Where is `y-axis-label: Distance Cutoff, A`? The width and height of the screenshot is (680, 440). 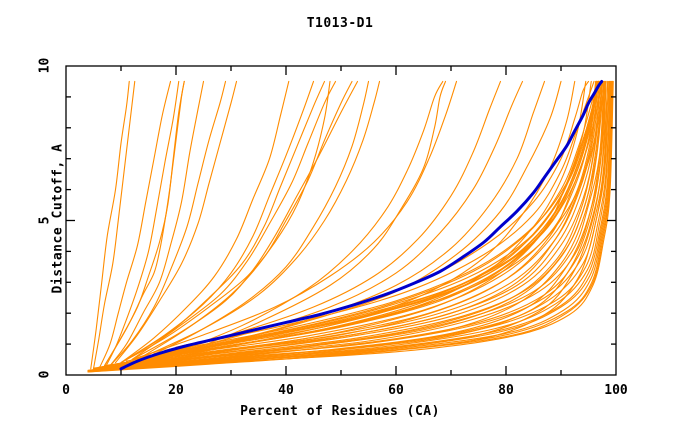
y-axis-label: Distance Cutoff, A is located at coordinates (58, 218).